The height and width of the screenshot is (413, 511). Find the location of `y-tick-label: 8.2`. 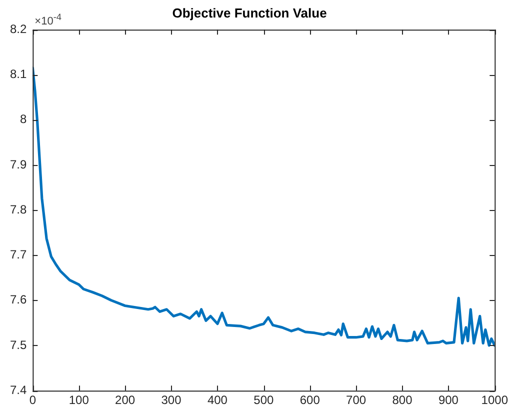

y-tick-label: 8.2 is located at coordinates (18, 29).